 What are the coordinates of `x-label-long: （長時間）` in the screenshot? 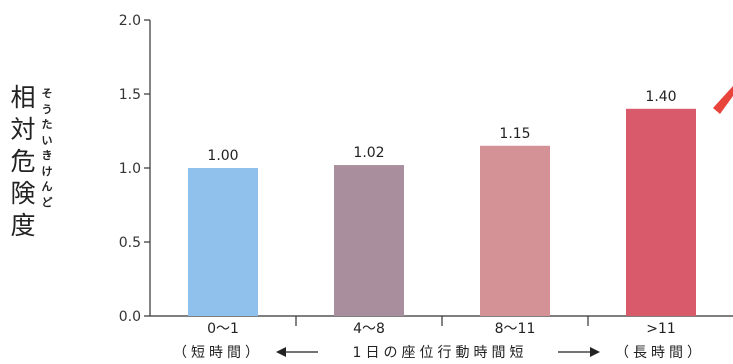 It's located at (660, 353).